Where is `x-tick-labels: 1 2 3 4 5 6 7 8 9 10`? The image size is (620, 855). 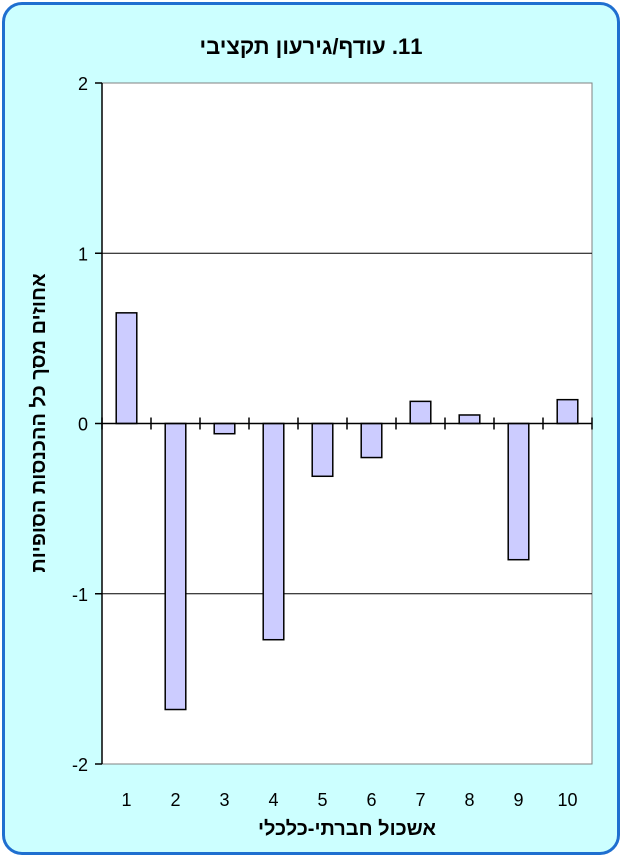
x-tick-labels: 1 2 3 4 5 6 7 8 9 10 is located at coordinates (349, 800).